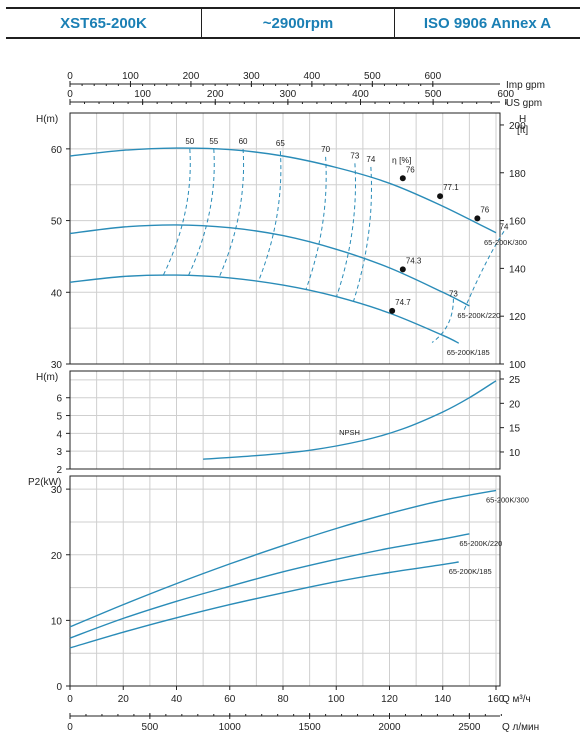  Describe the element at coordinates (298, 23) in the screenshot. I see `speed-label: ~2900rpm` at that location.